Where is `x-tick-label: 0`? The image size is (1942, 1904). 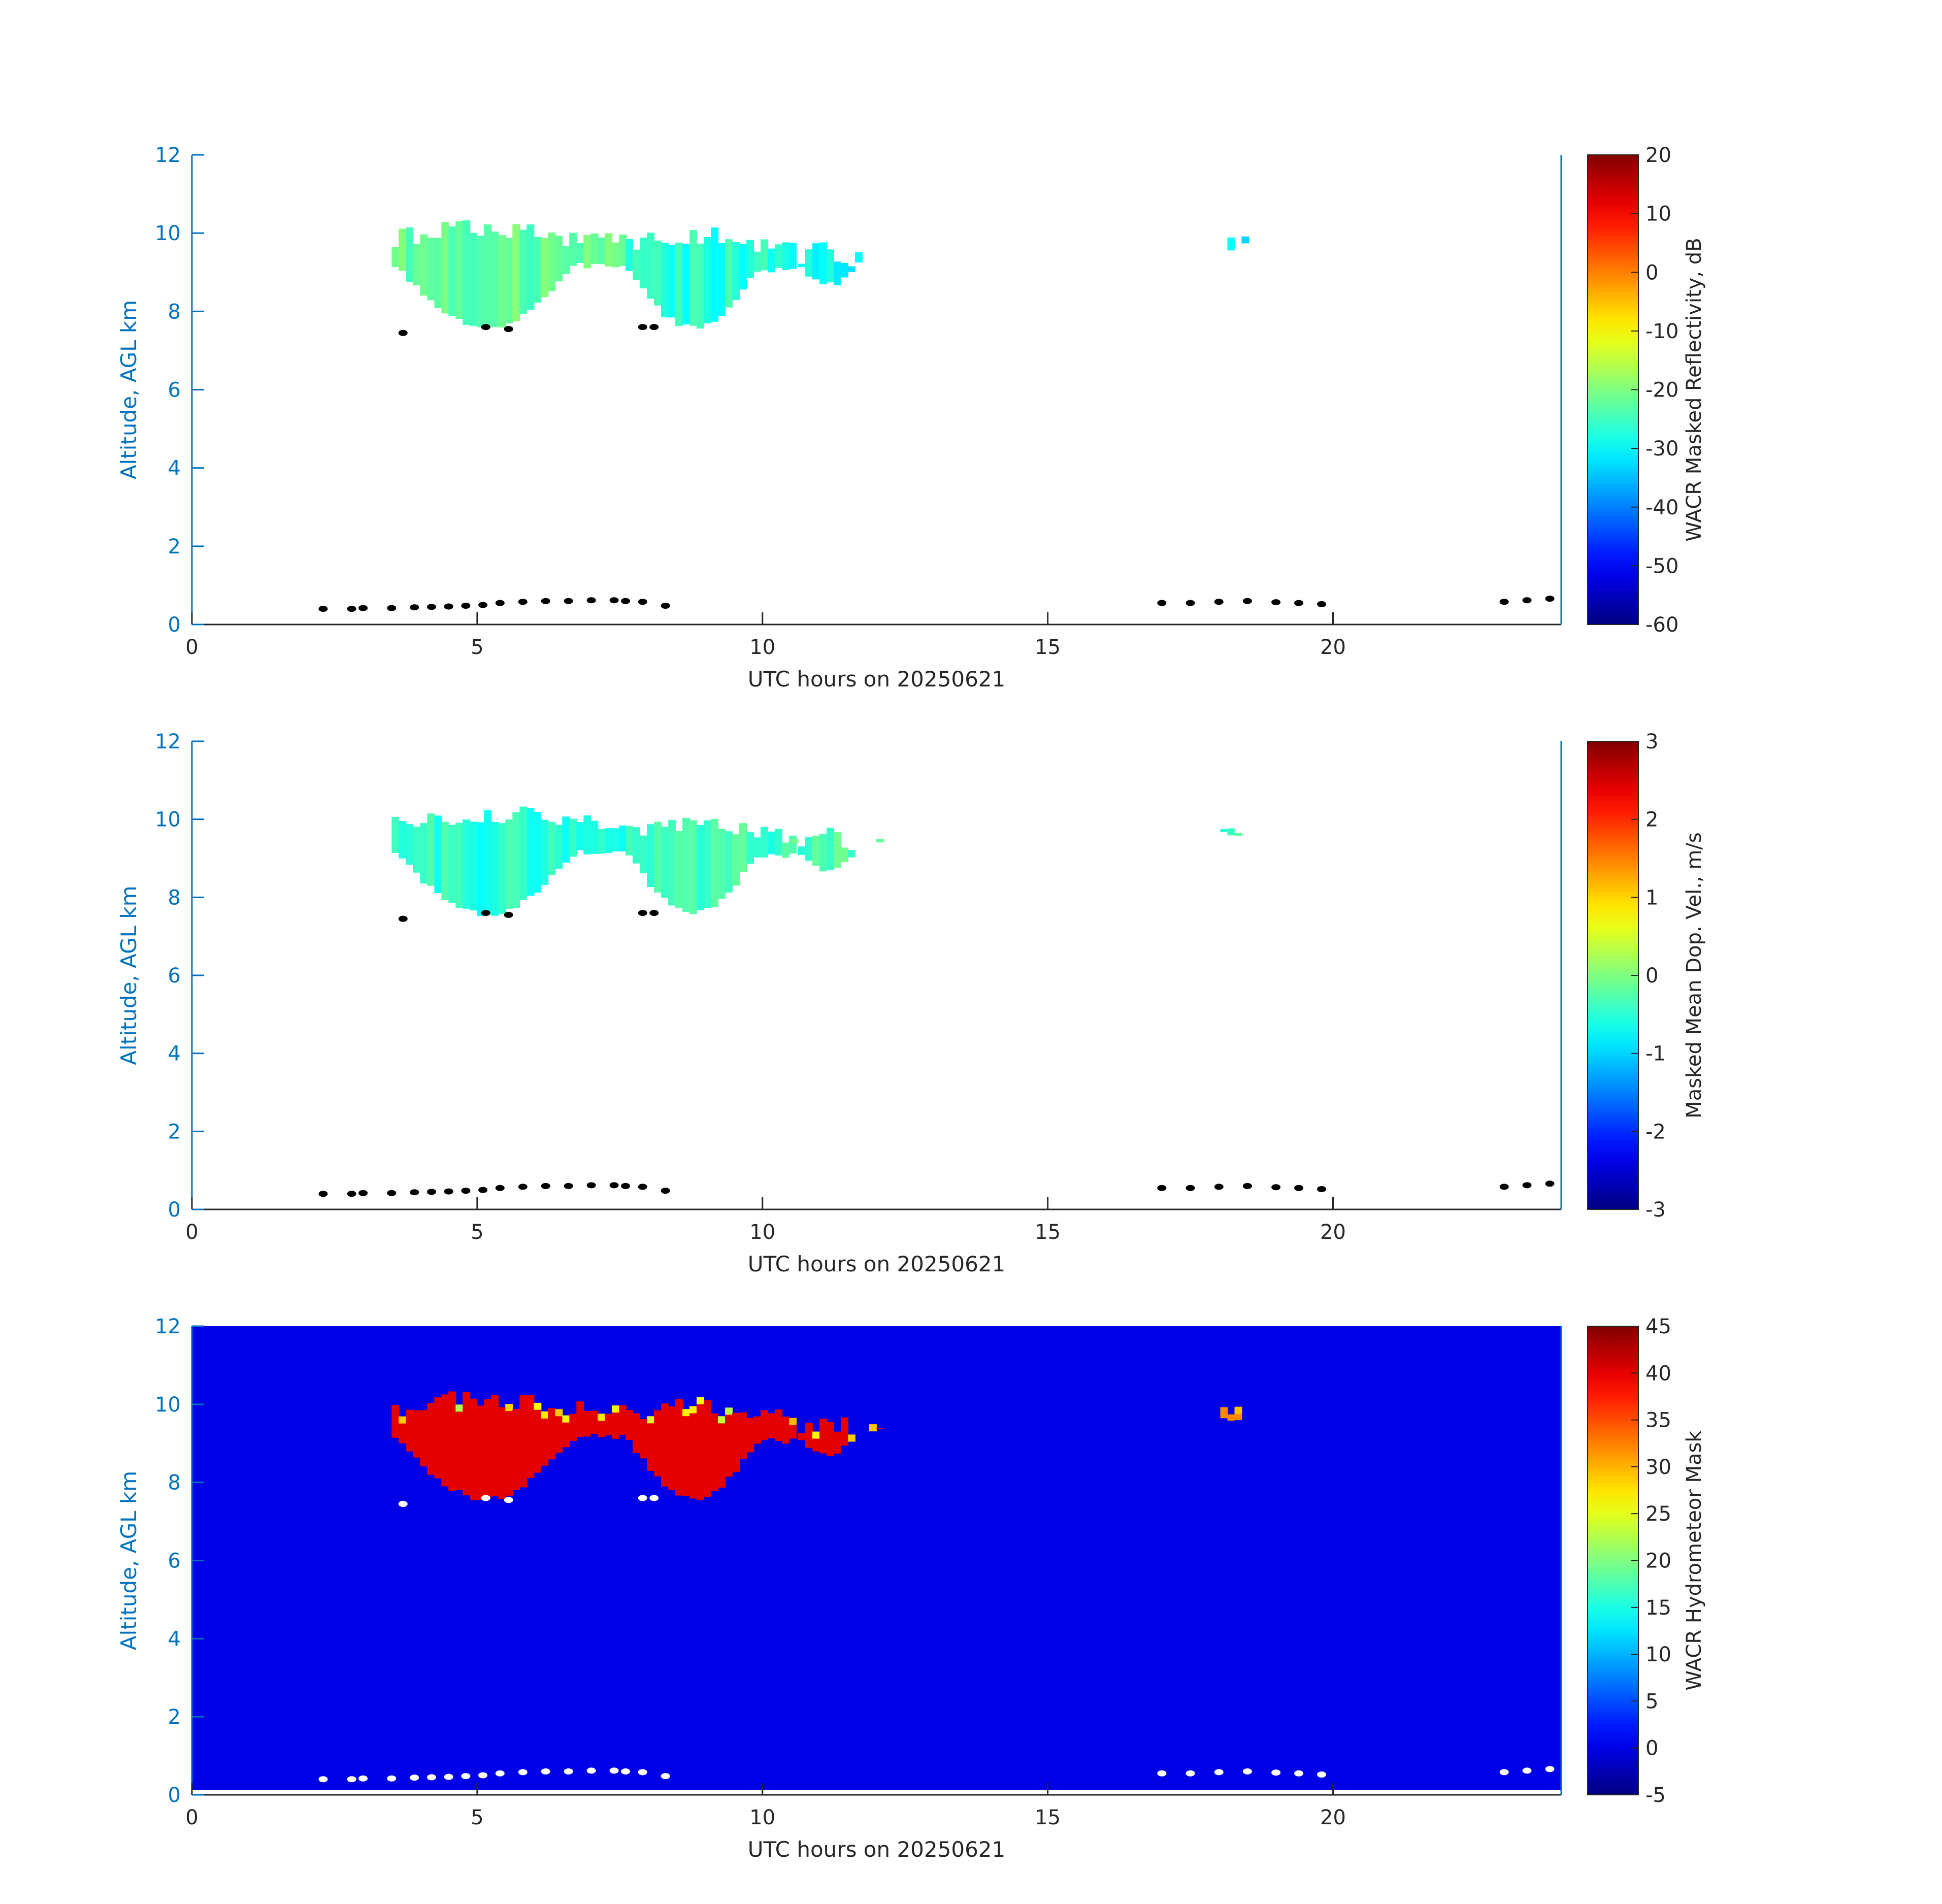
x-tick-label: 0 is located at coordinates (191, 1233).